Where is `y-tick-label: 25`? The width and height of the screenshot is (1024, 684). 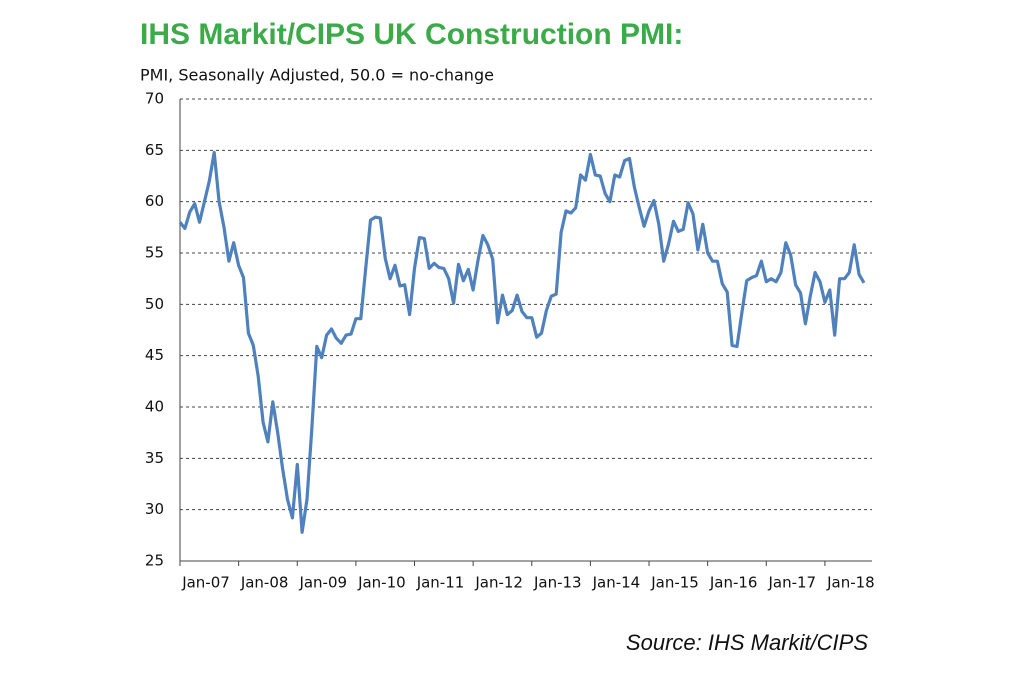 y-tick-label: 25 is located at coordinates (154, 561).